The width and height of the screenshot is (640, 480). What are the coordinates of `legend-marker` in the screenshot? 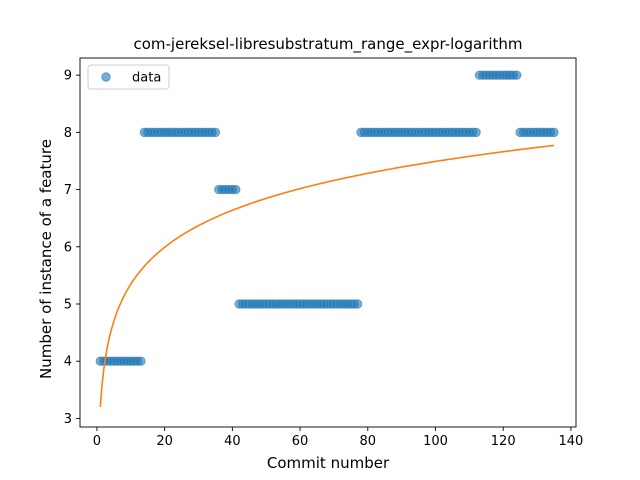 It's located at (106, 77).